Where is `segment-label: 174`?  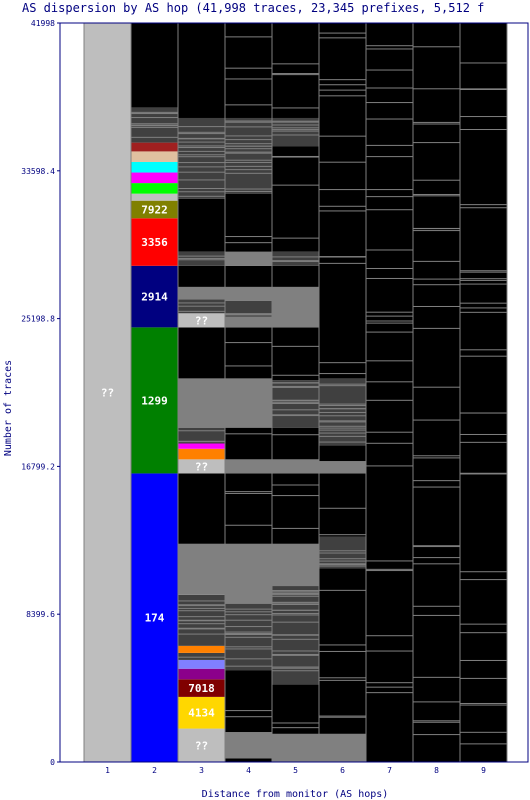
segment-label: 174 is located at coordinates (155, 618).